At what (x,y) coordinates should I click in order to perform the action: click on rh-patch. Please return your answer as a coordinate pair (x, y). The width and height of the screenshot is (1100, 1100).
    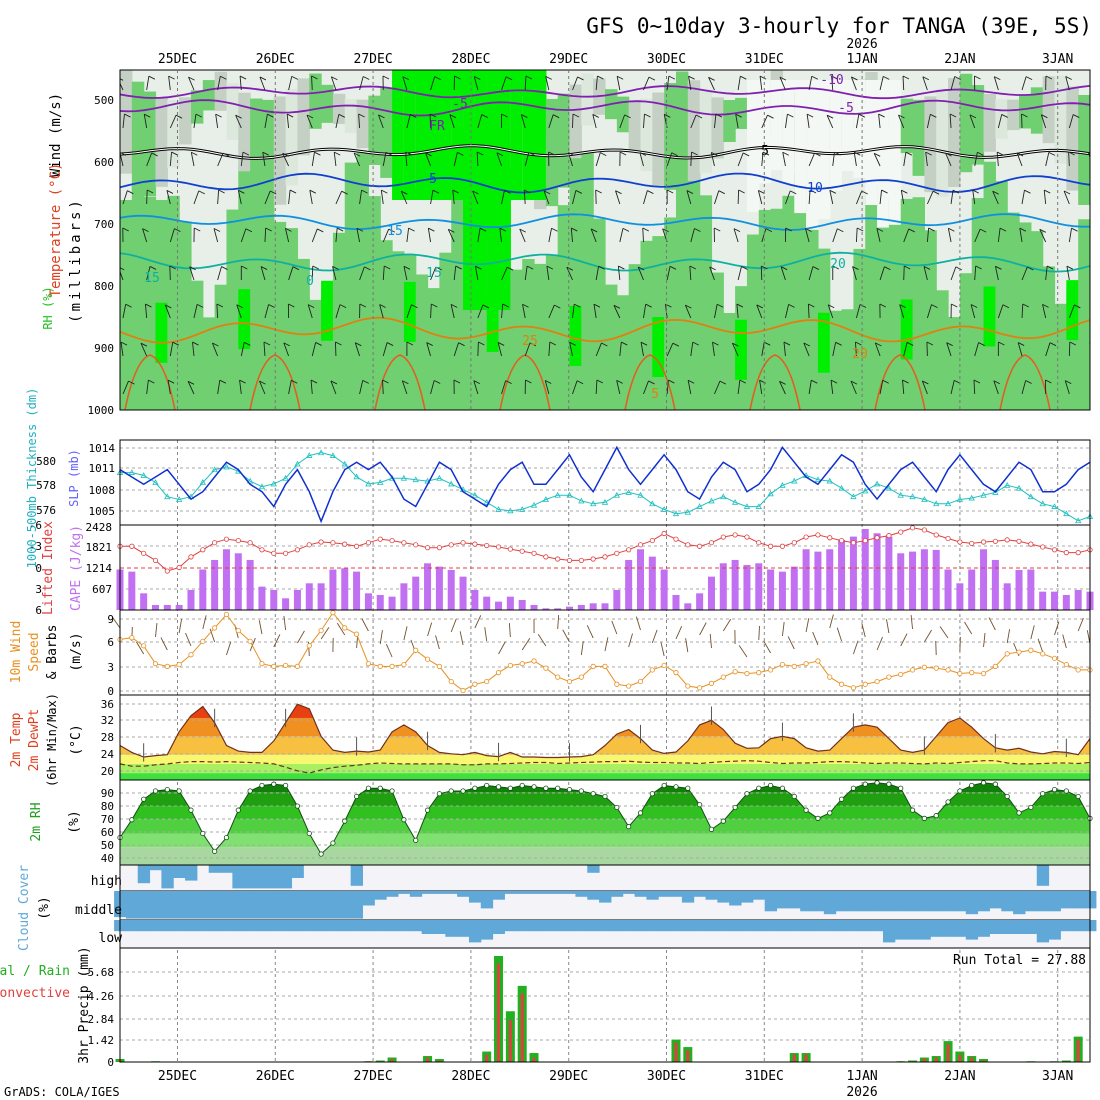
    Looking at the image, I should click on (410, 311).